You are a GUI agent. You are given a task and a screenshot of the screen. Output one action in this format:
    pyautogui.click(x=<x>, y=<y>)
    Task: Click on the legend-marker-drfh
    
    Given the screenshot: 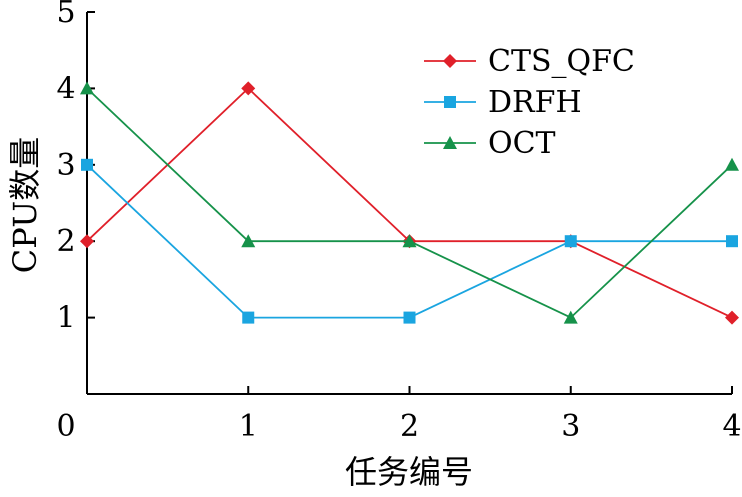 What is the action you would take?
    pyautogui.click(x=450, y=102)
    